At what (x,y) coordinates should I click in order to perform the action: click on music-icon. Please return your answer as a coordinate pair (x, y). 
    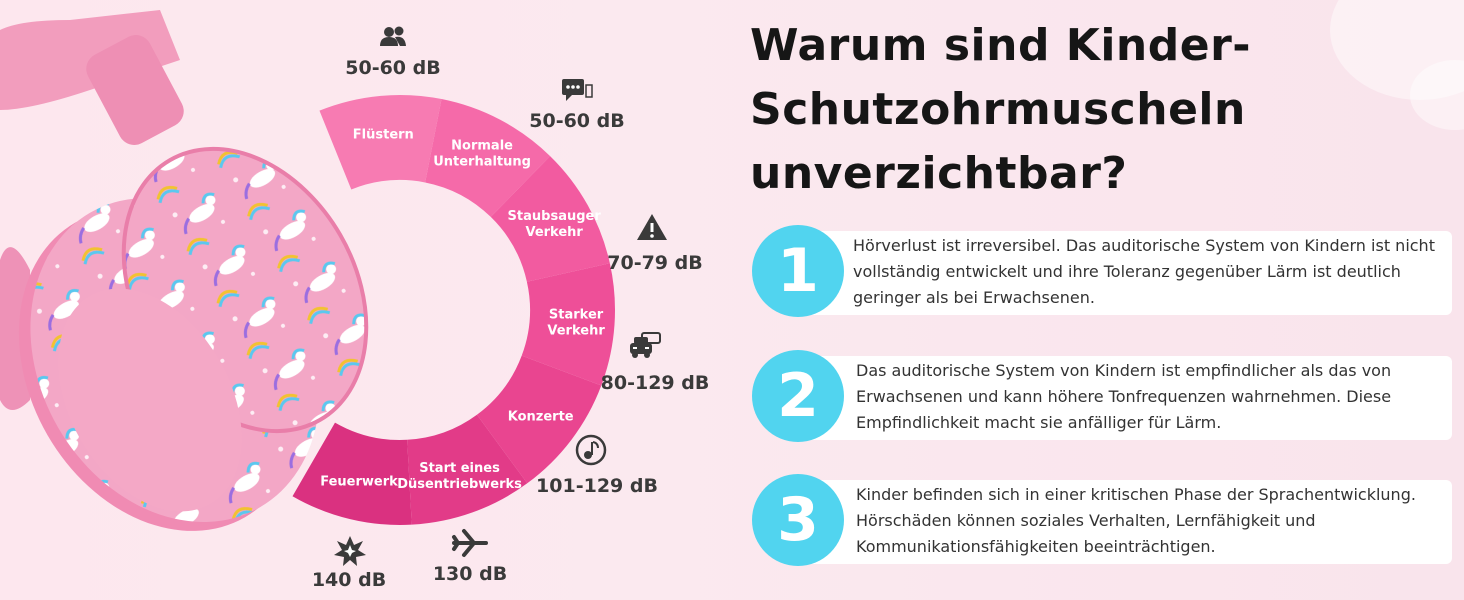
    Looking at the image, I should click on (591, 450).